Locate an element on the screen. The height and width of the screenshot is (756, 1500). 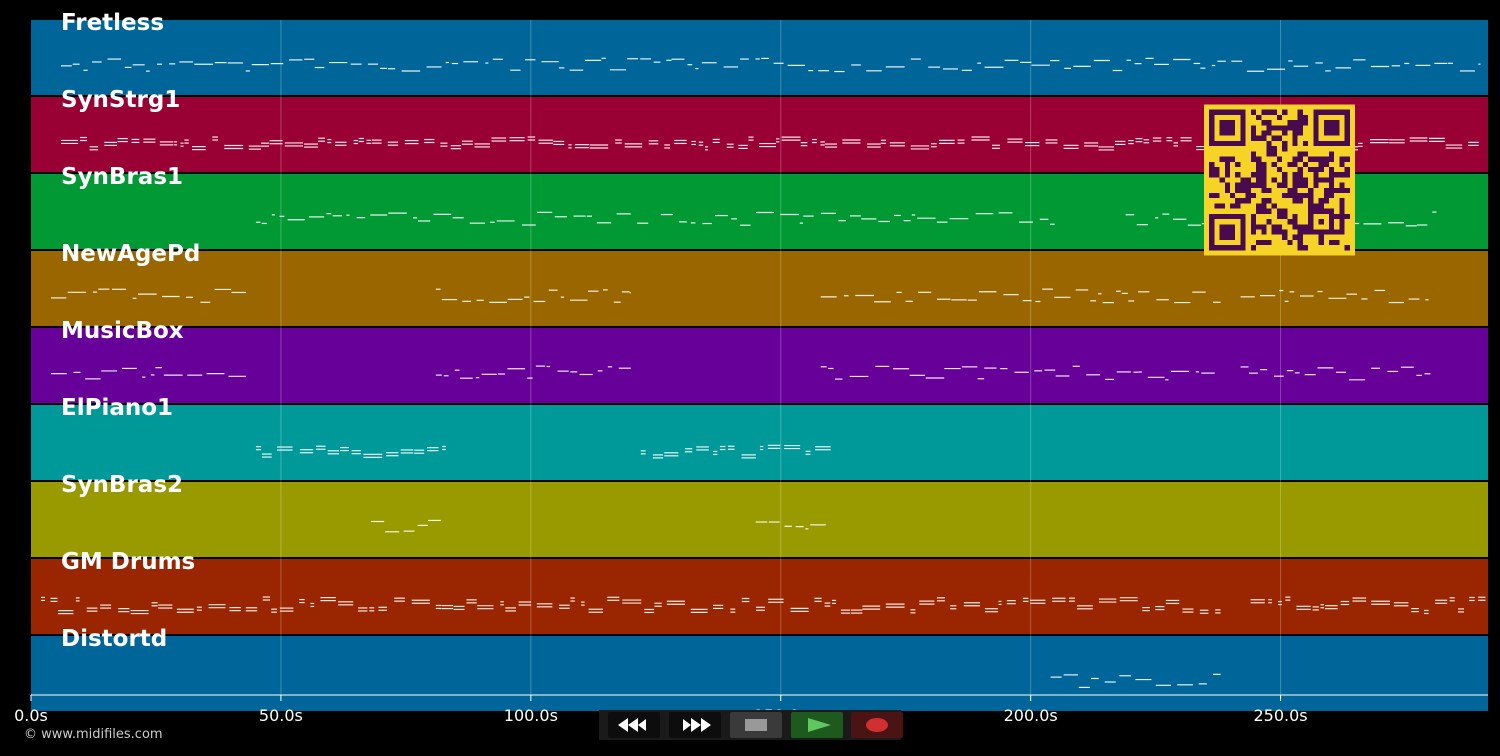
play-icon is located at coordinates (819, 725).